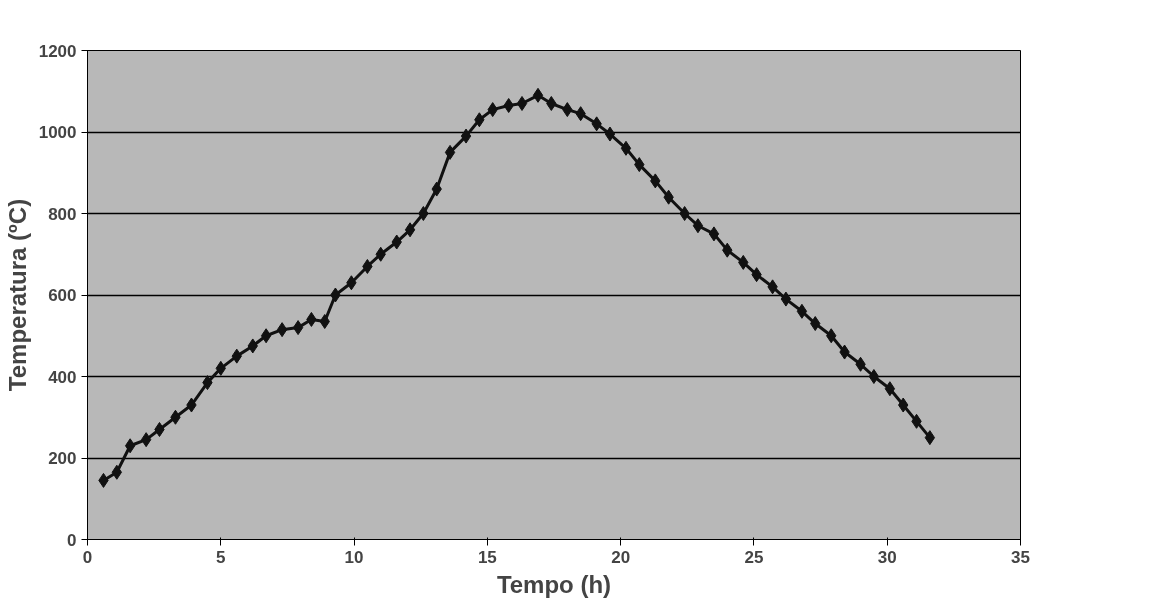 The height and width of the screenshot is (609, 1151). What do you see at coordinates (354, 557) in the screenshot?
I see `x-tick-label: 10` at bounding box center [354, 557].